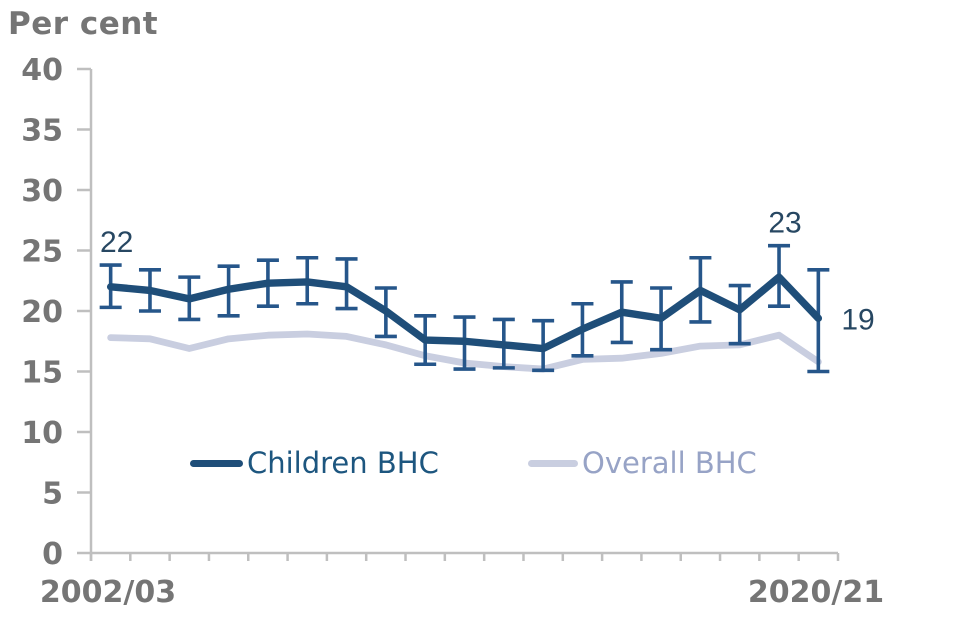 Image resolution: width=960 pixels, height=640 pixels. Describe the element at coordinates (42, 70) in the screenshot. I see `y-axis-tick-label: 40` at that location.